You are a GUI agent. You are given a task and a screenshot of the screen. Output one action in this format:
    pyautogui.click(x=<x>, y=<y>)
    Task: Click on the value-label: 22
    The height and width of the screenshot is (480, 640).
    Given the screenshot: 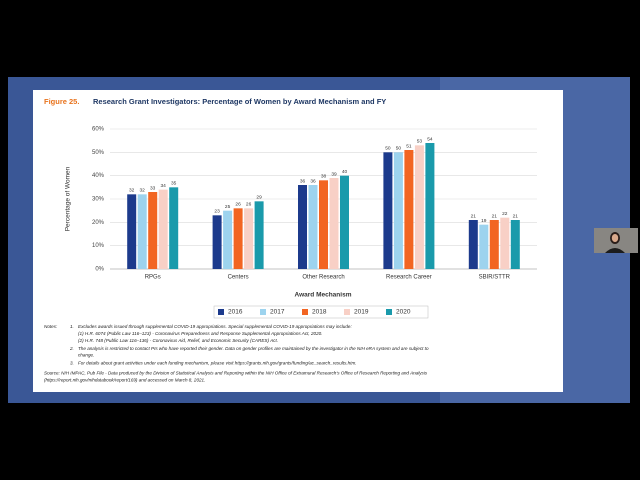 What is the action you would take?
    pyautogui.click(x=505, y=214)
    